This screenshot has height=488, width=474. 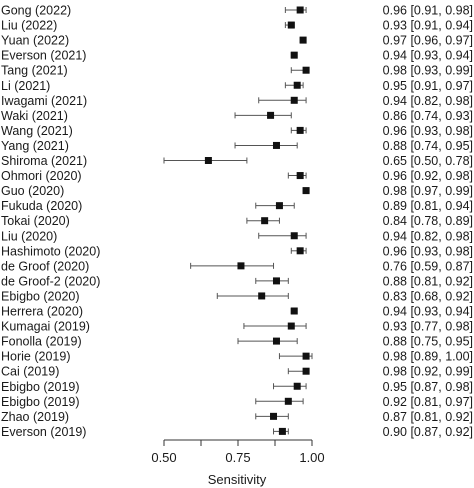 What do you see at coordinates (41, 342) in the screenshot?
I see `study-label: Fonolla (2019)` at bounding box center [41, 342].